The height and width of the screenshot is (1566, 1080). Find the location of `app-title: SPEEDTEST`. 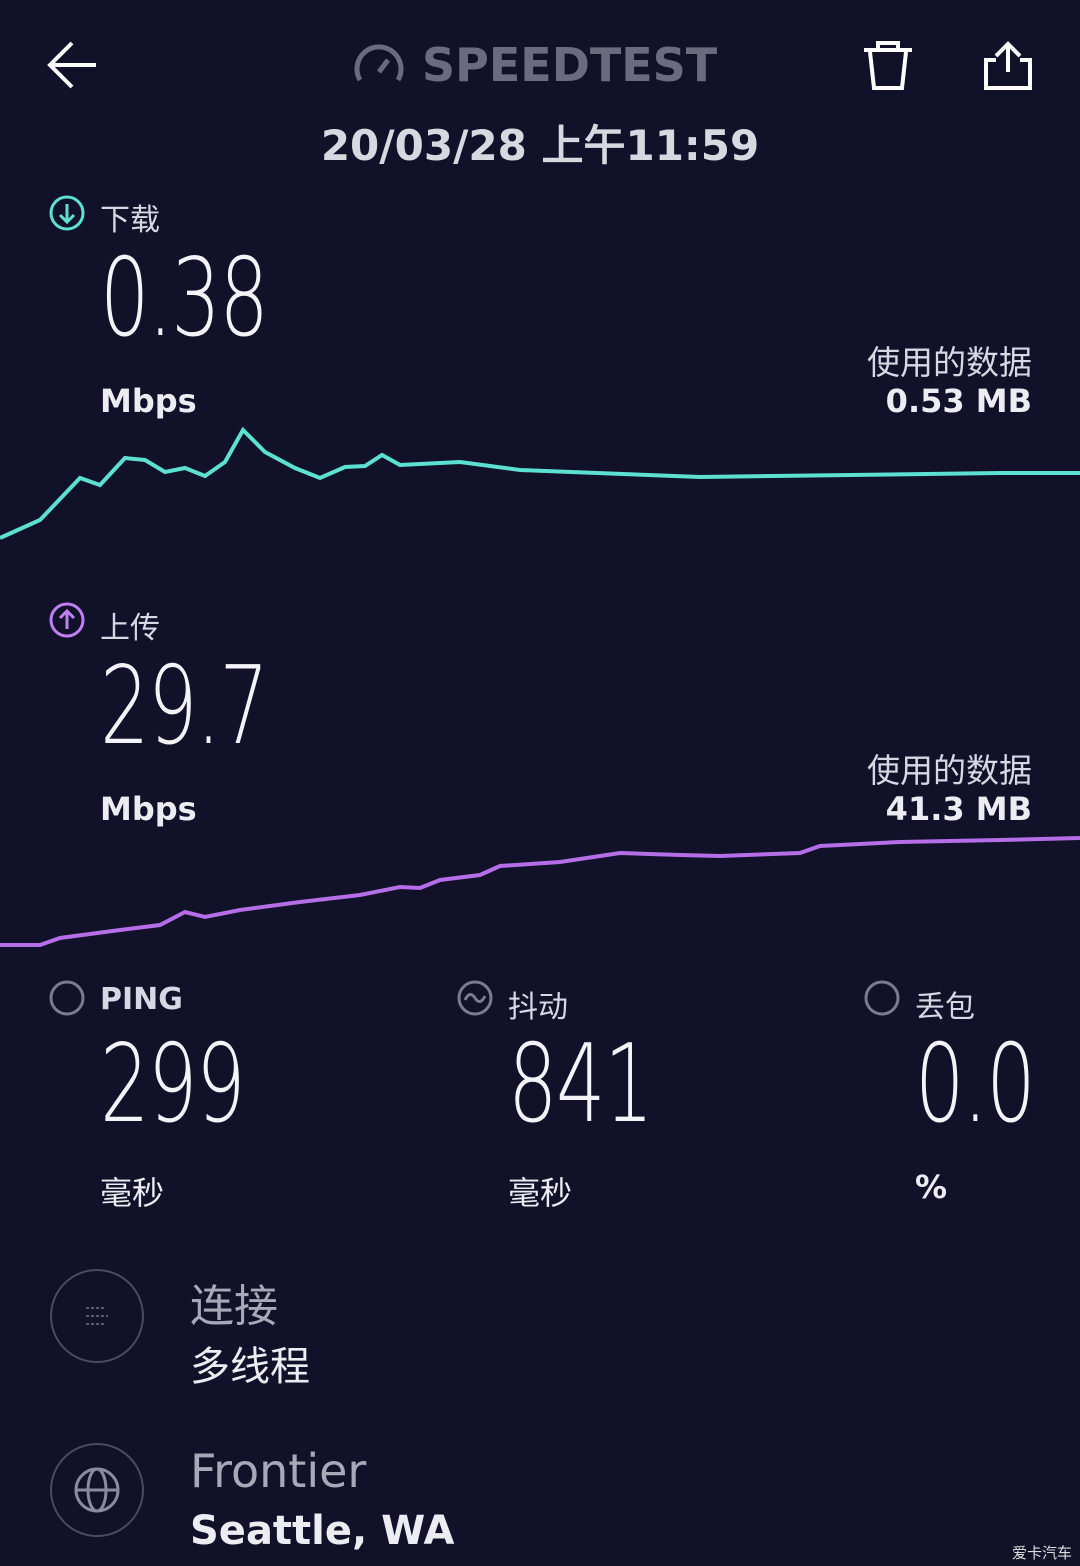

app-title: SPEEDTEST is located at coordinates (570, 65).